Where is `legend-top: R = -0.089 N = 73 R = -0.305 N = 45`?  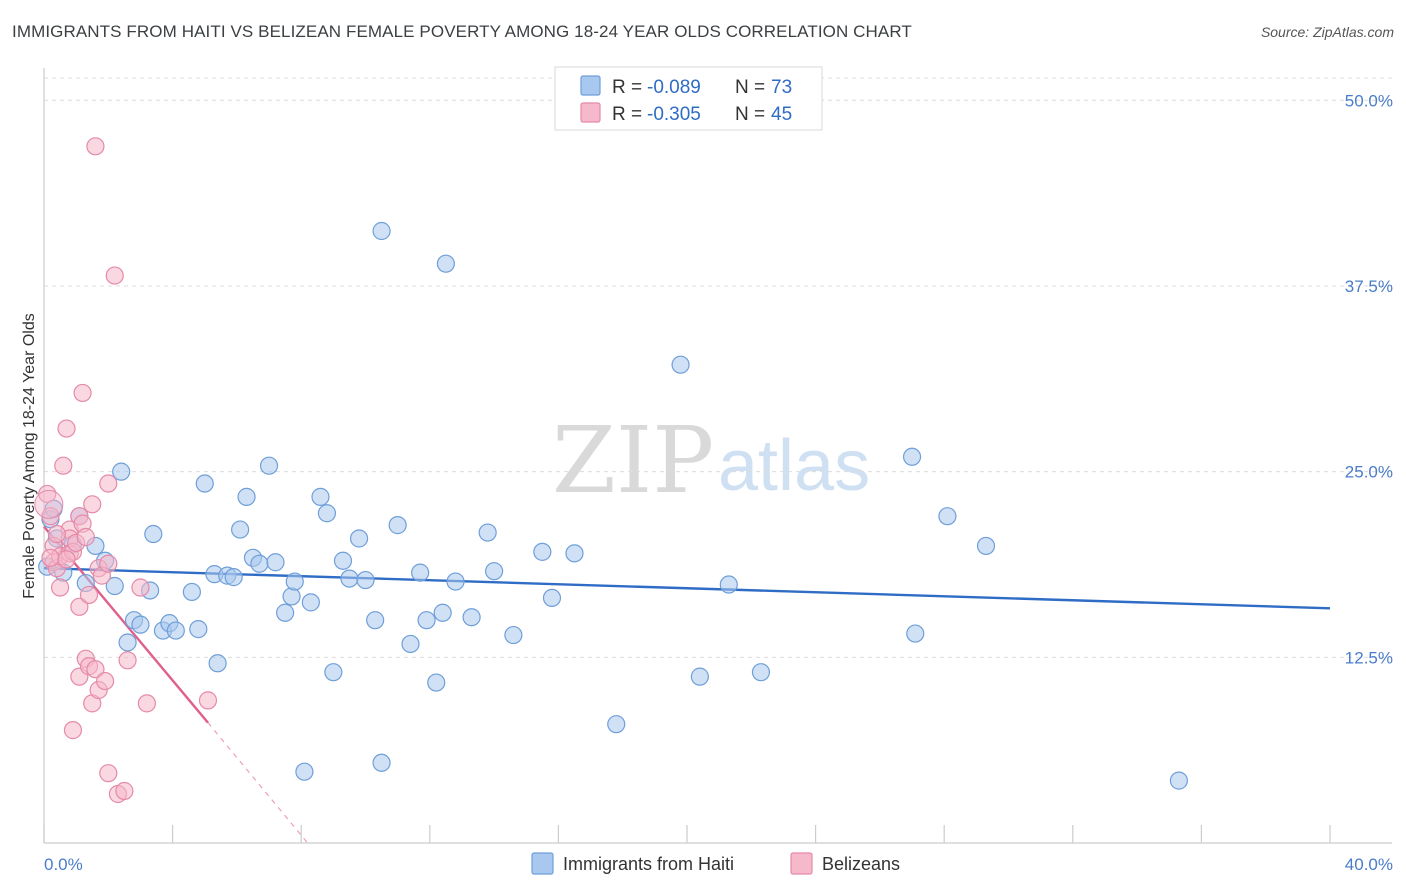
legend-top: R = -0.089 N = 73 R = -0.305 N = 45 is located at coordinates (688, 98).